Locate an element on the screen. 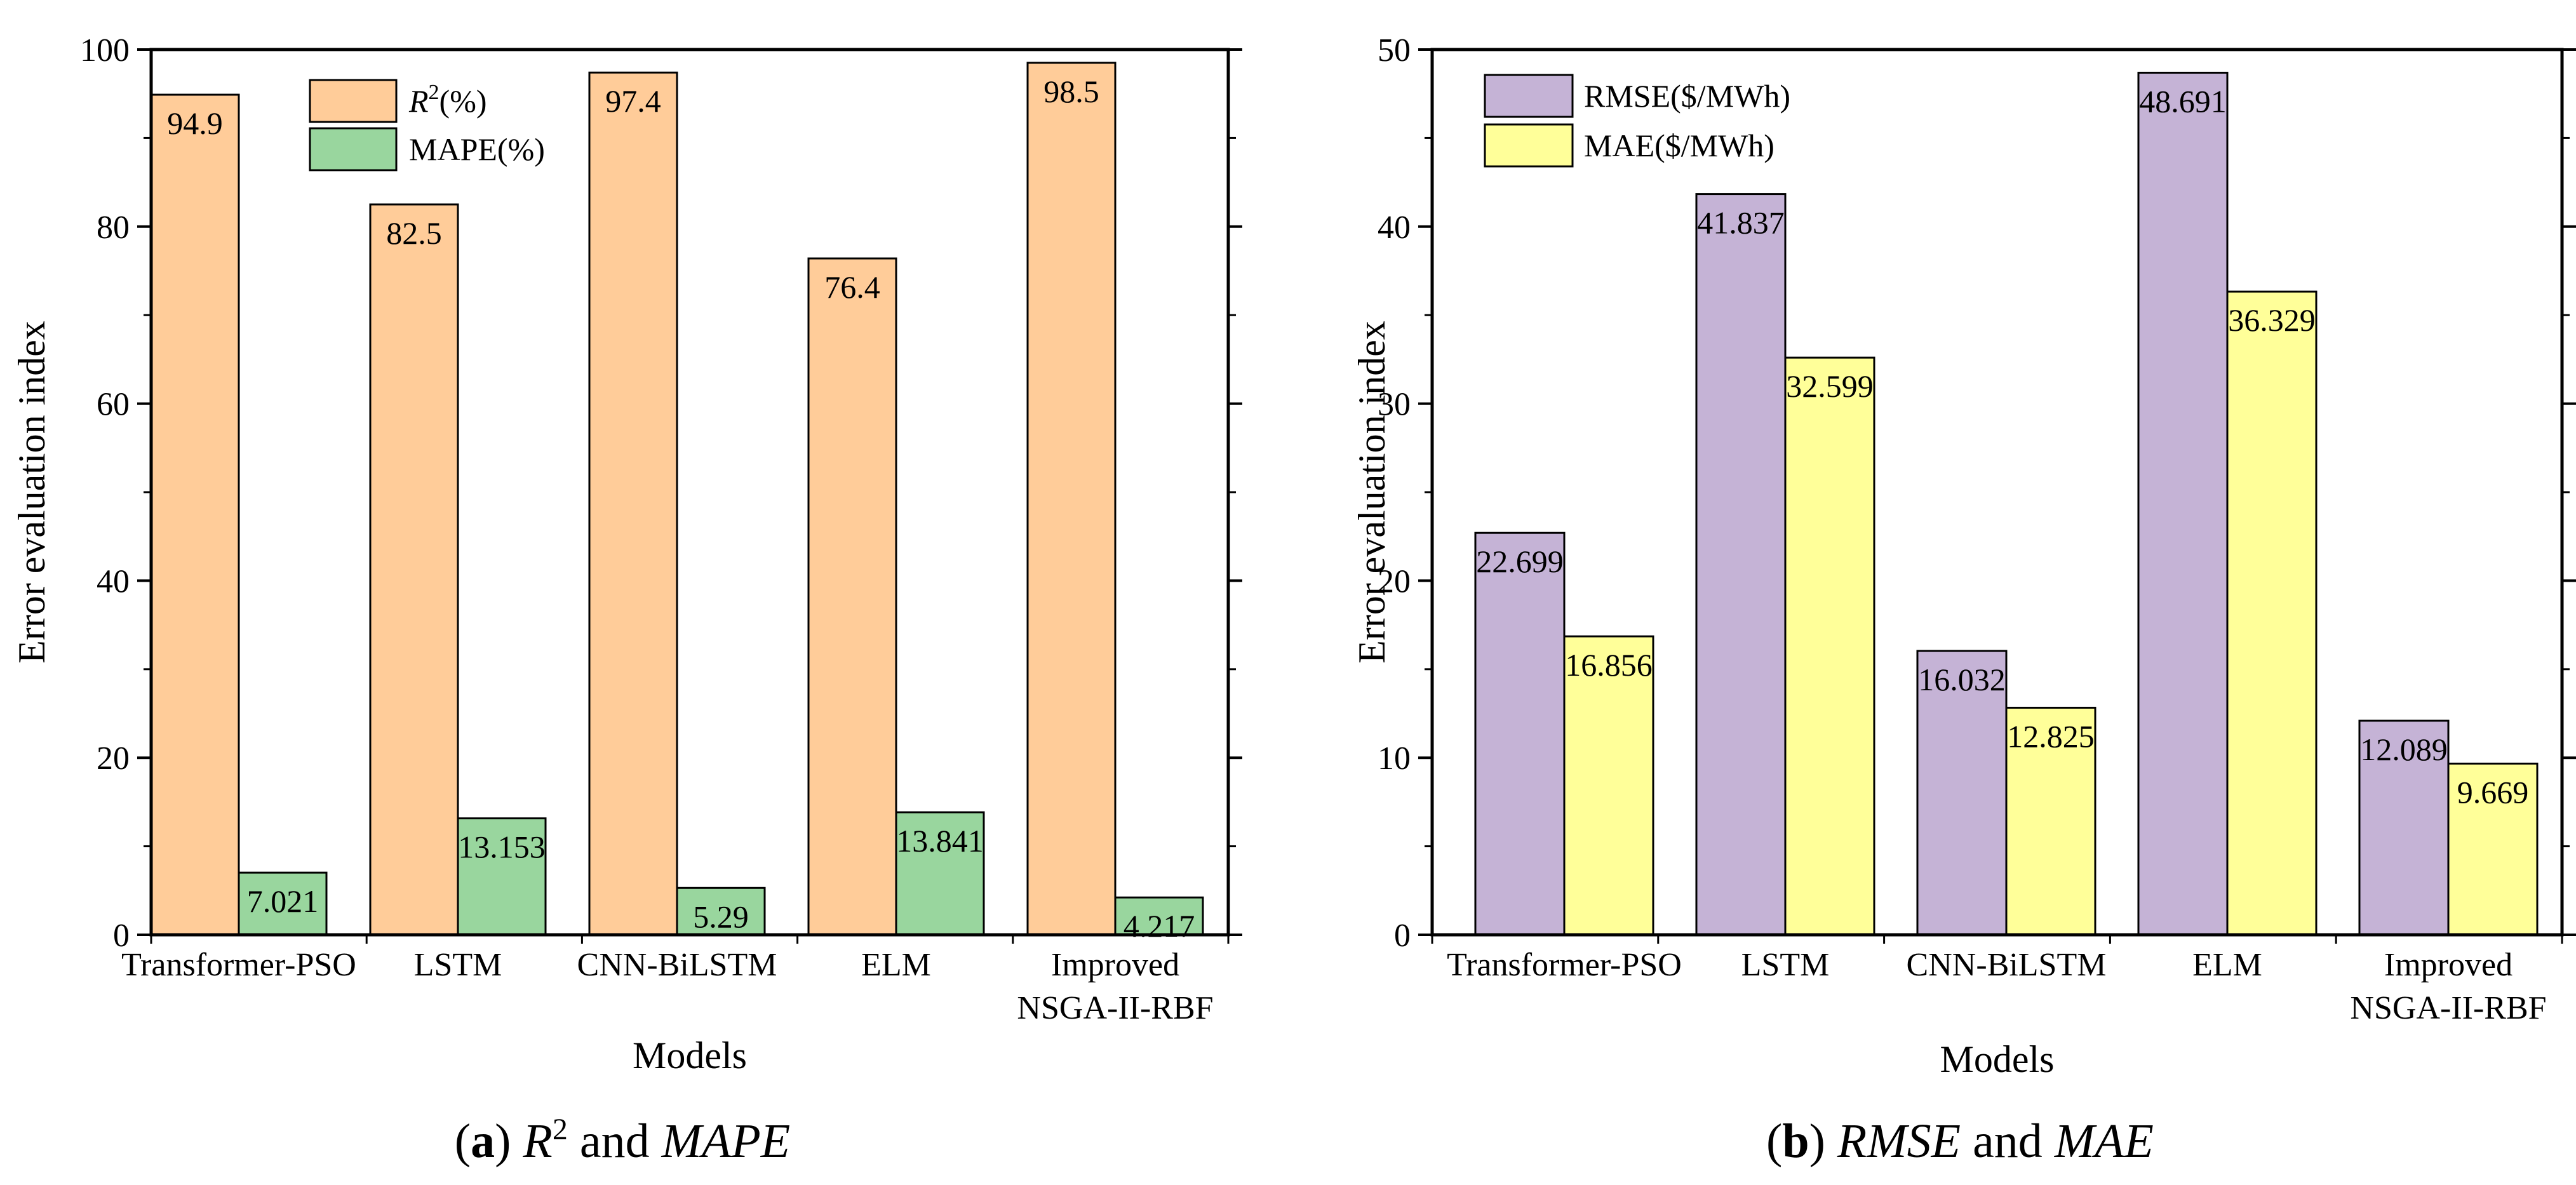 Image resolution: width=2576 pixels, height=1185 pixels. legend-label: RMSE($/MWh) is located at coordinates (1687, 96).